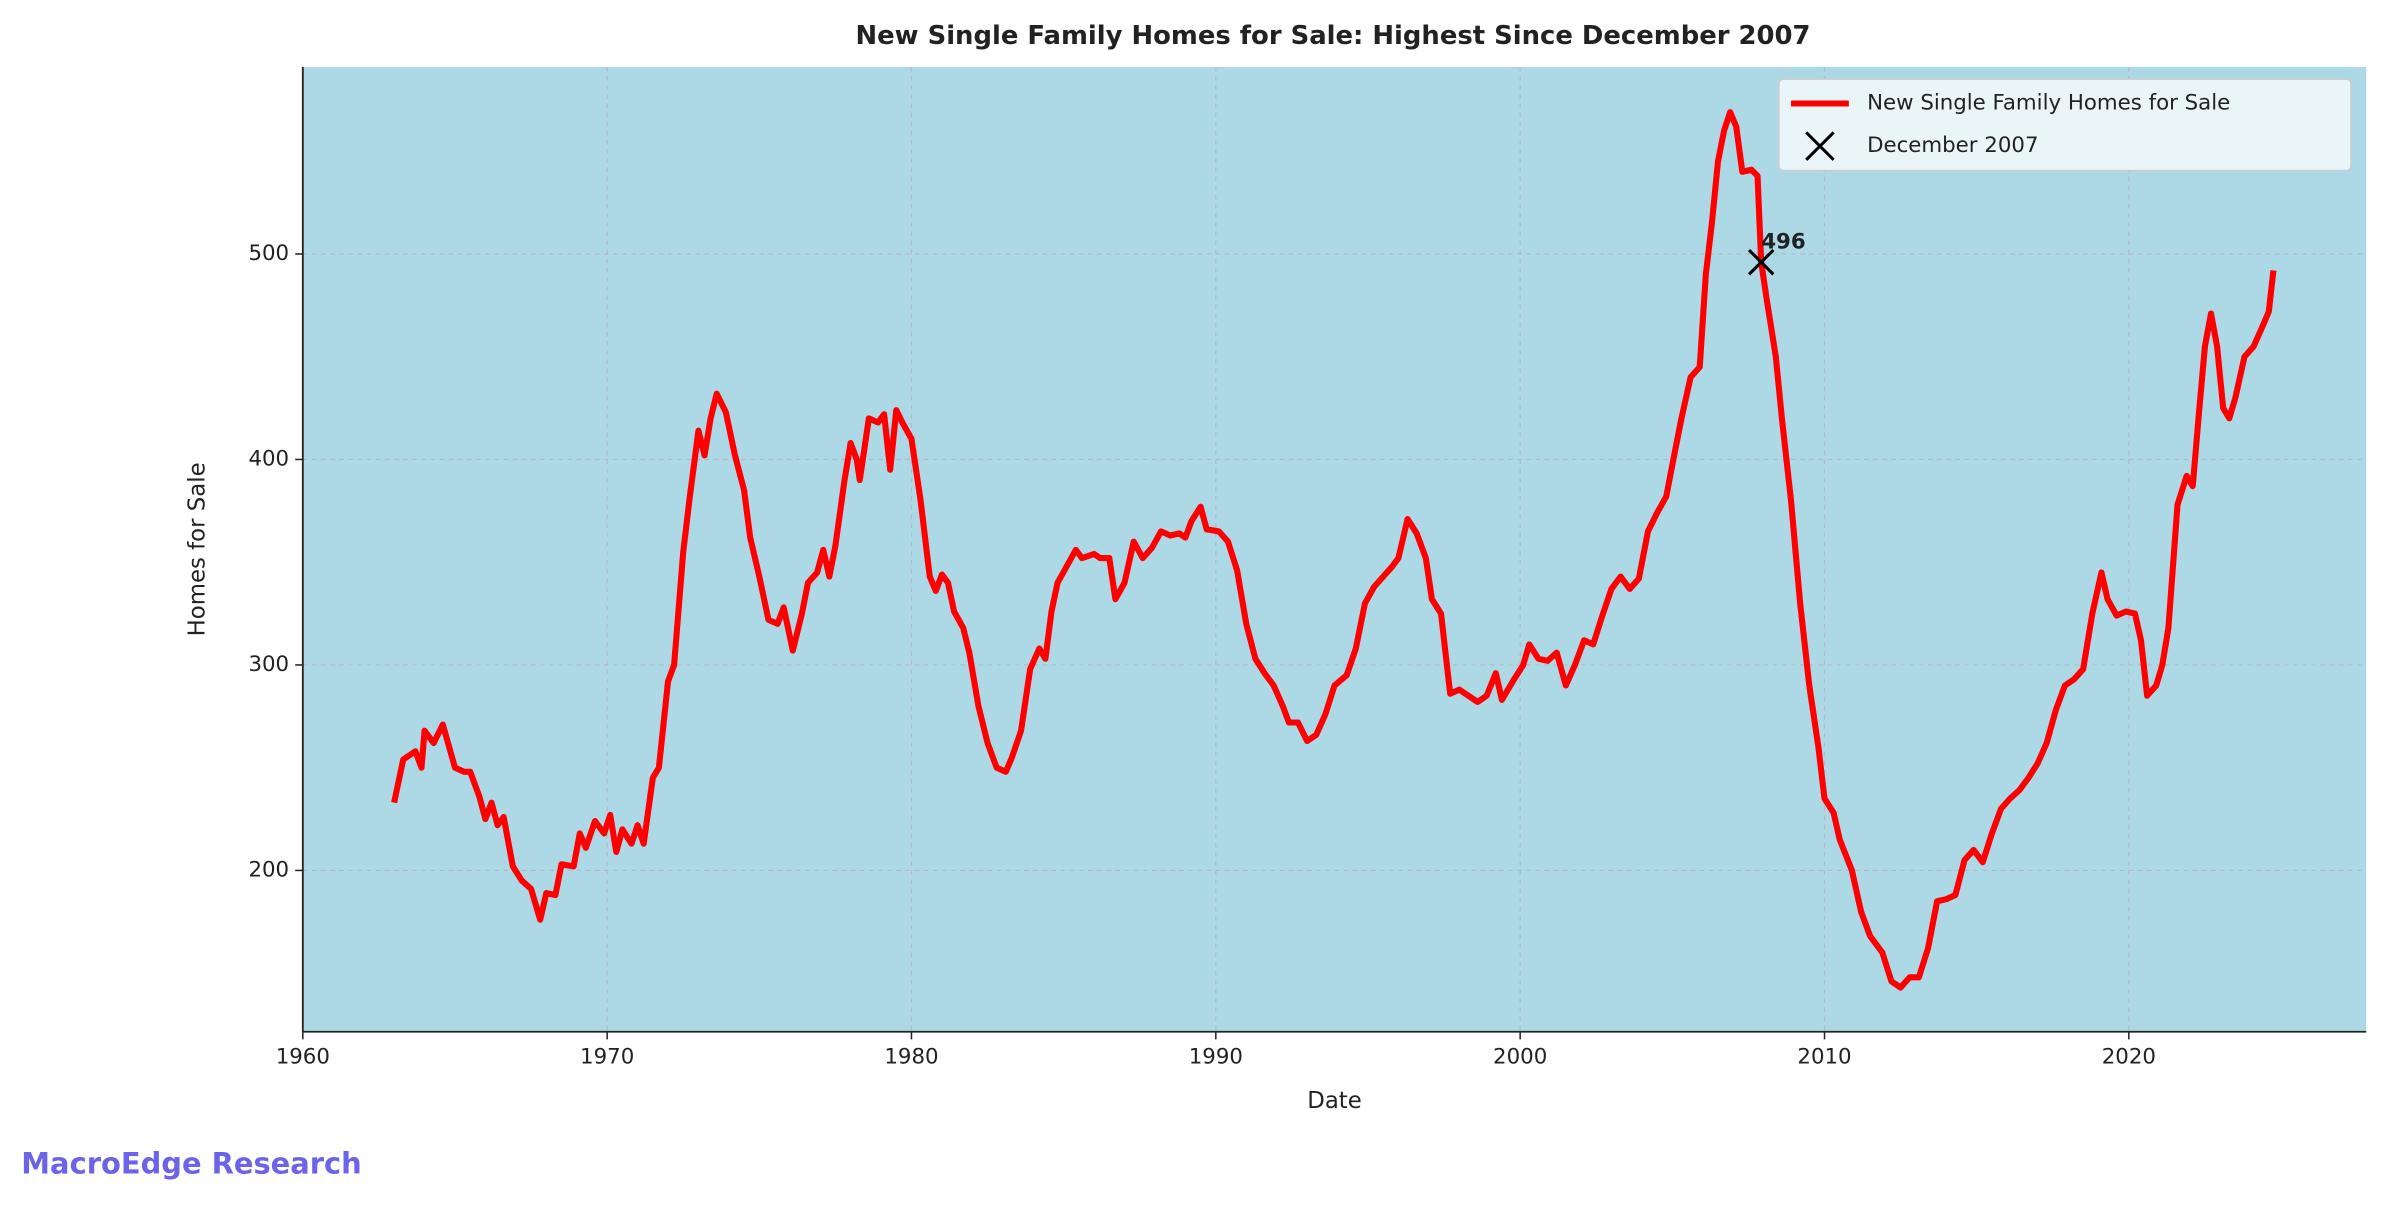  Describe the element at coordinates (268, 664) in the screenshot. I see `y-tick-label: 300` at that location.